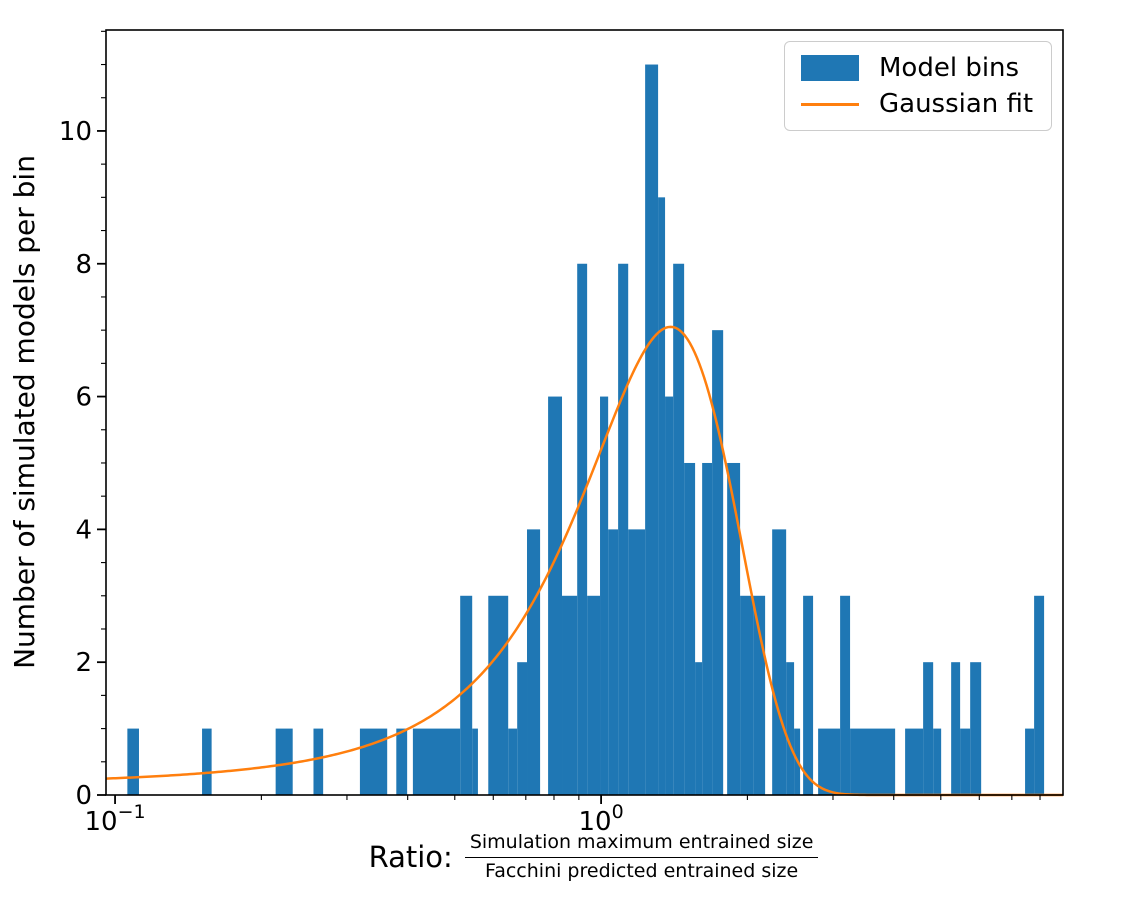  I want to click on legend-label: Model bins, so click(949, 68).